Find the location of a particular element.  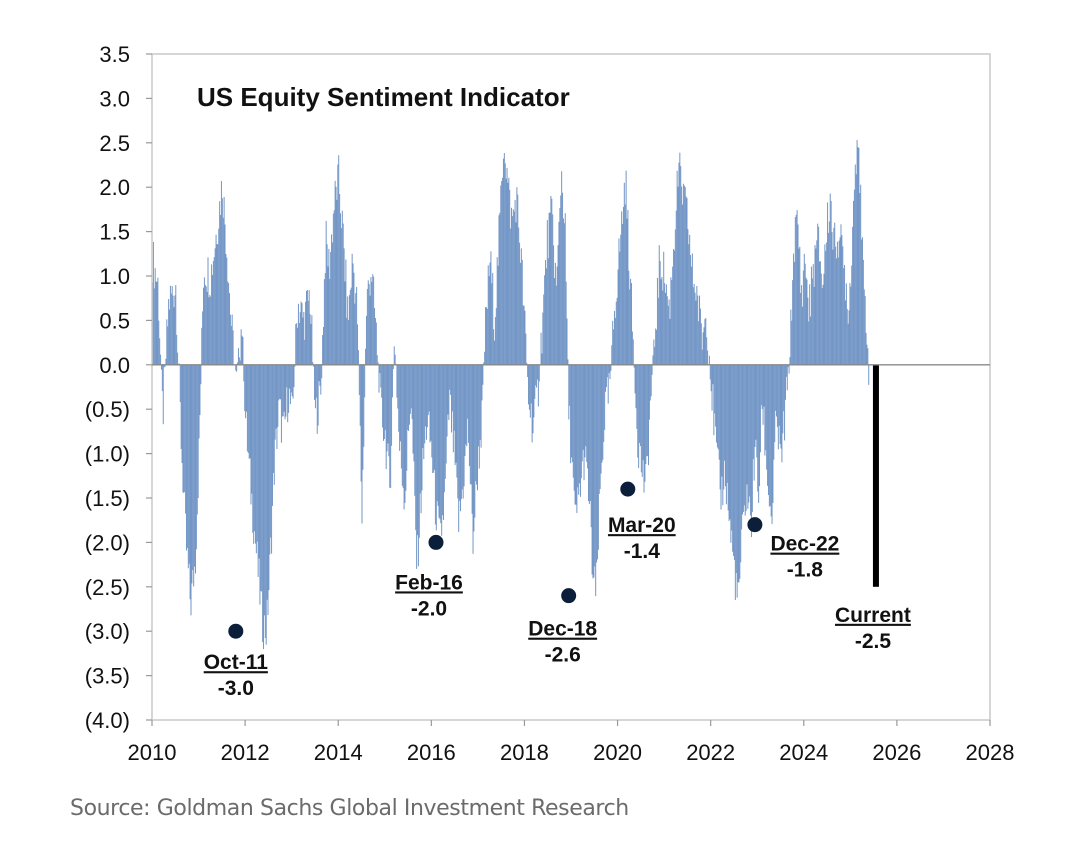

x-tick-label: 2012 is located at coordinates (245, 752).